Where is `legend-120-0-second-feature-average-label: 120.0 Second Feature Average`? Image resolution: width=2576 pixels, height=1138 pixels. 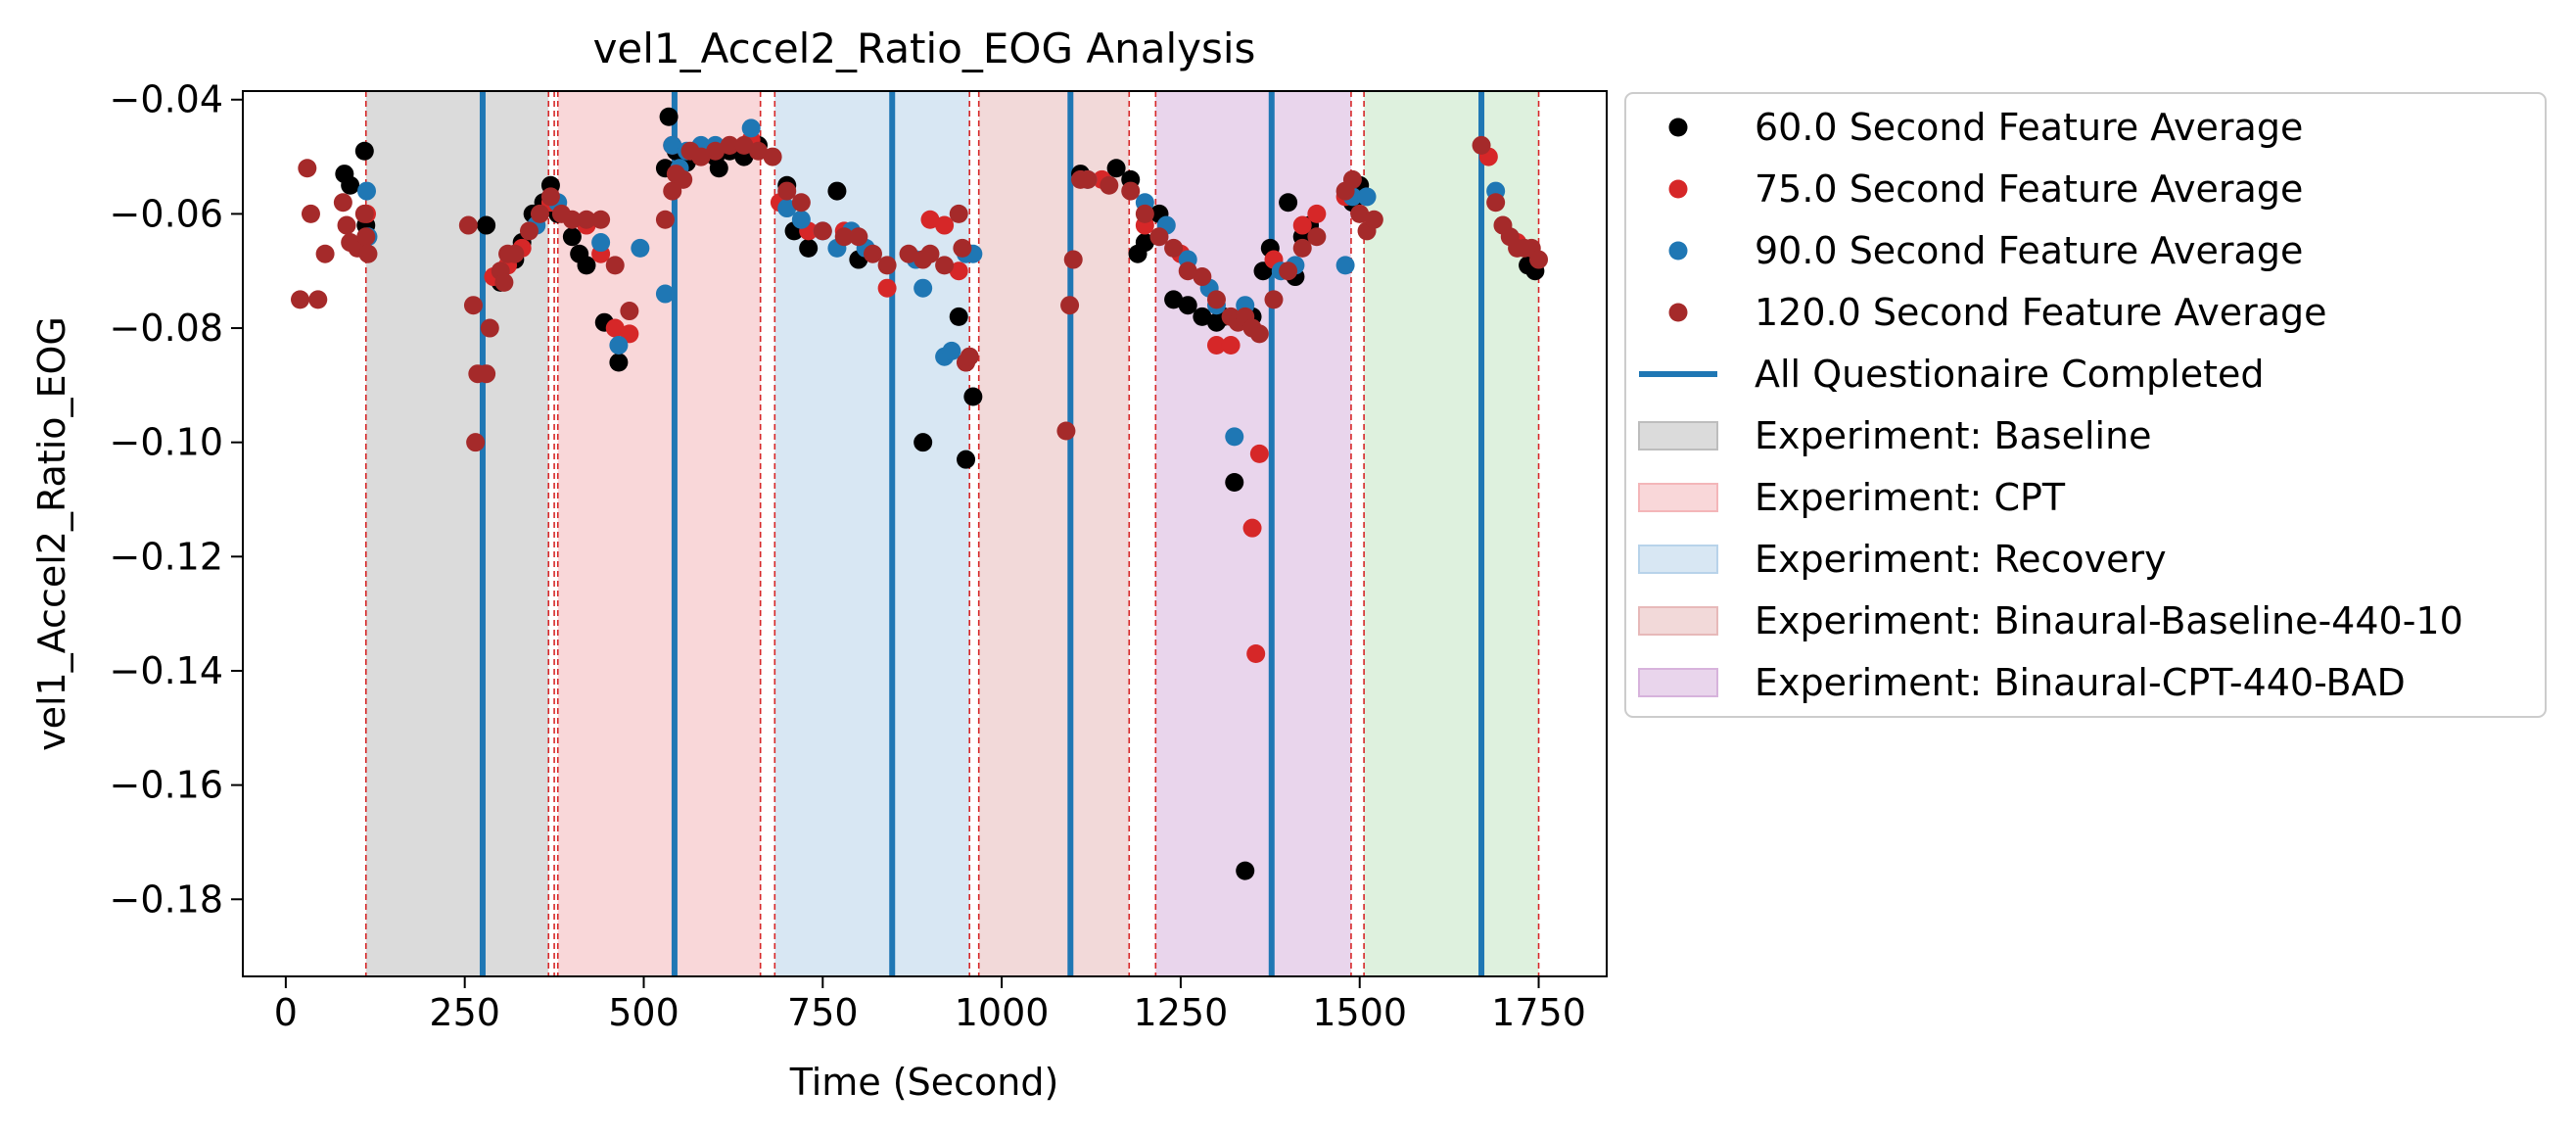
legend-120-0-second-feature-average-label: 120.0 Second Feature Average is located at coordinates (2041, 313).